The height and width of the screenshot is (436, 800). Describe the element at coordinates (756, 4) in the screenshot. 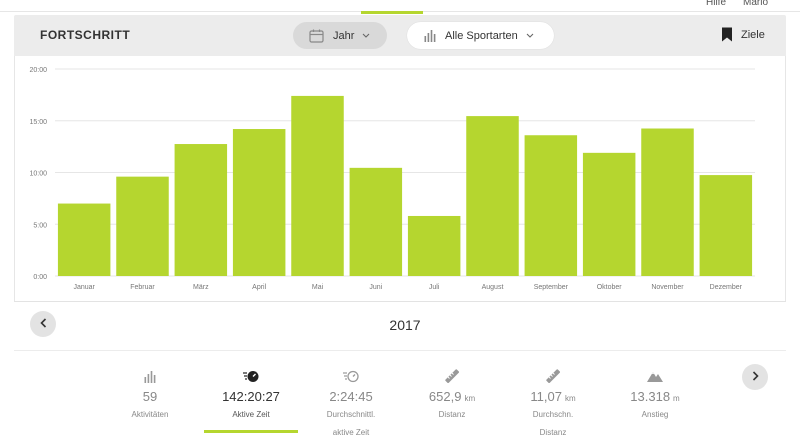

I see `user-menu-link: Mario` at that location.